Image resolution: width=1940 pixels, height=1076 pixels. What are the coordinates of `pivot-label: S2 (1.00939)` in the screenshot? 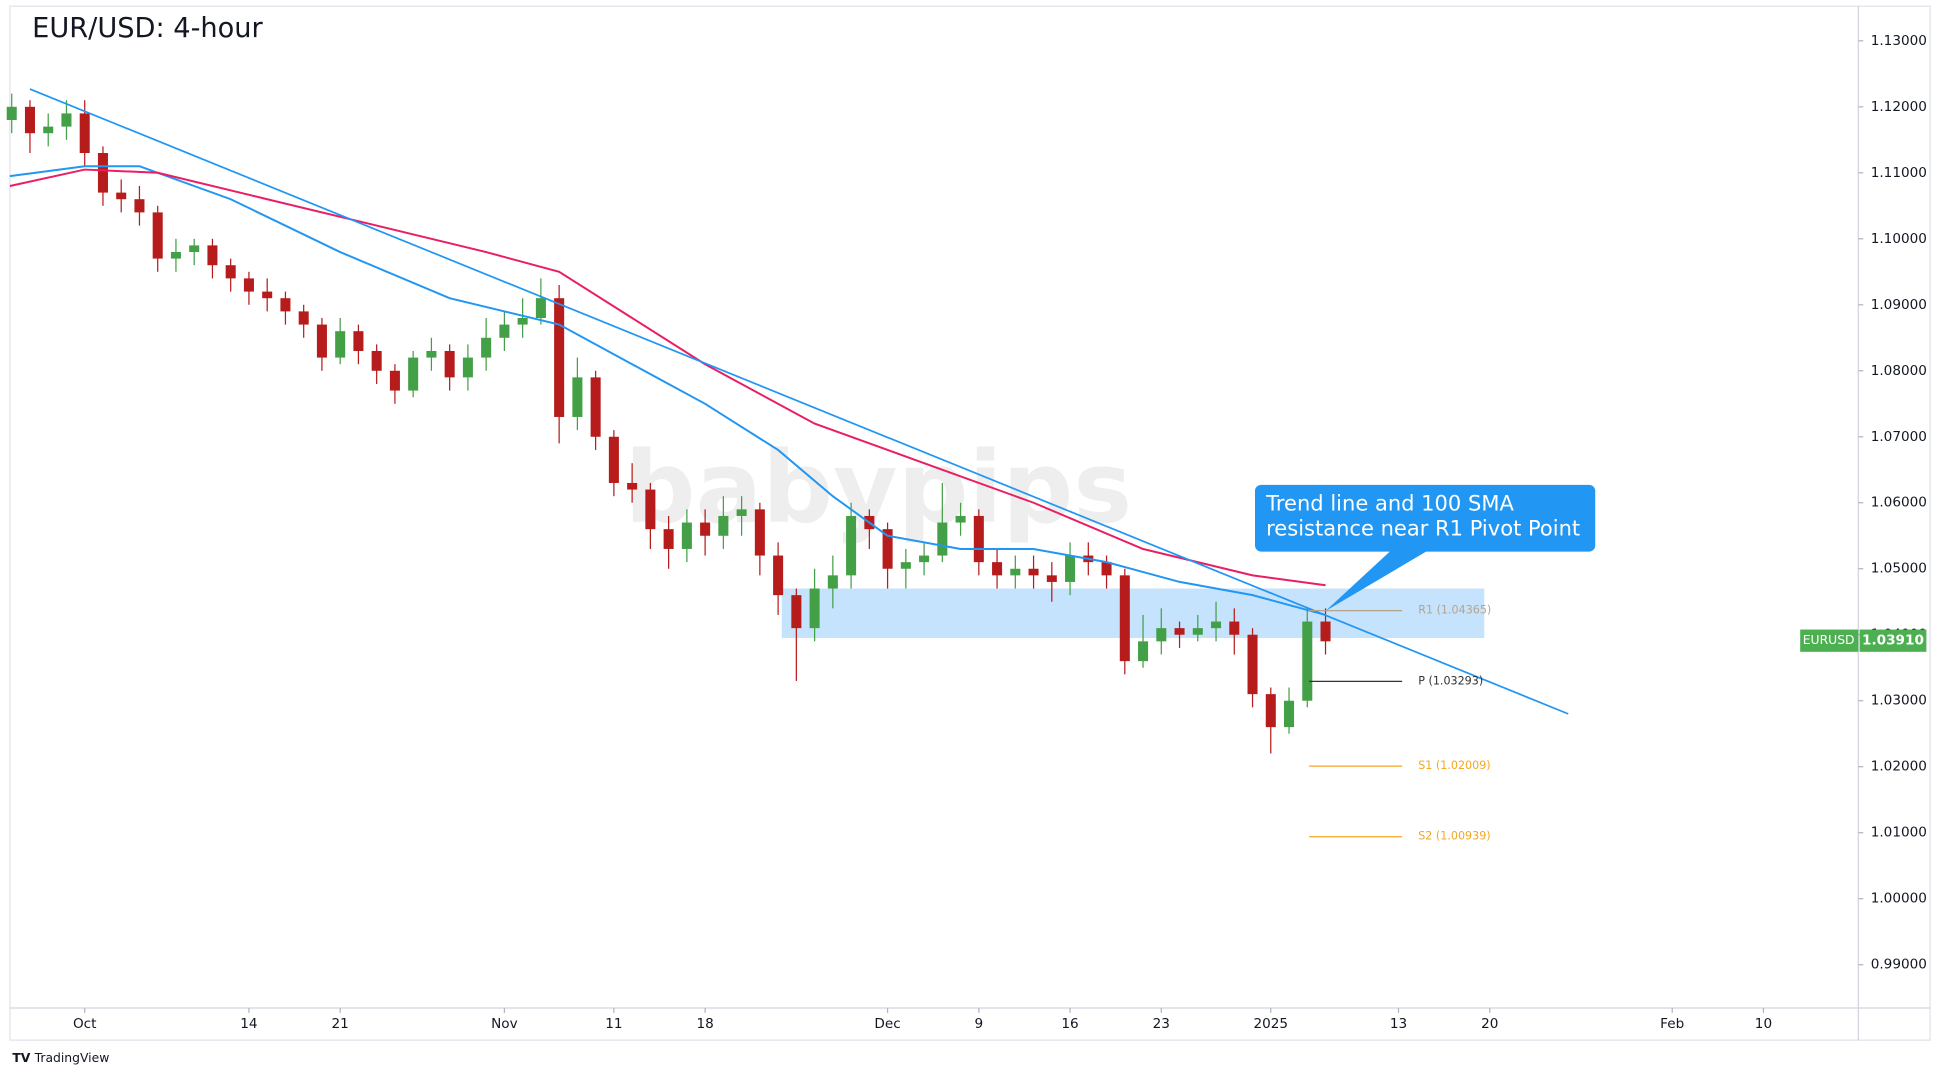 It's located at (1454, 836).